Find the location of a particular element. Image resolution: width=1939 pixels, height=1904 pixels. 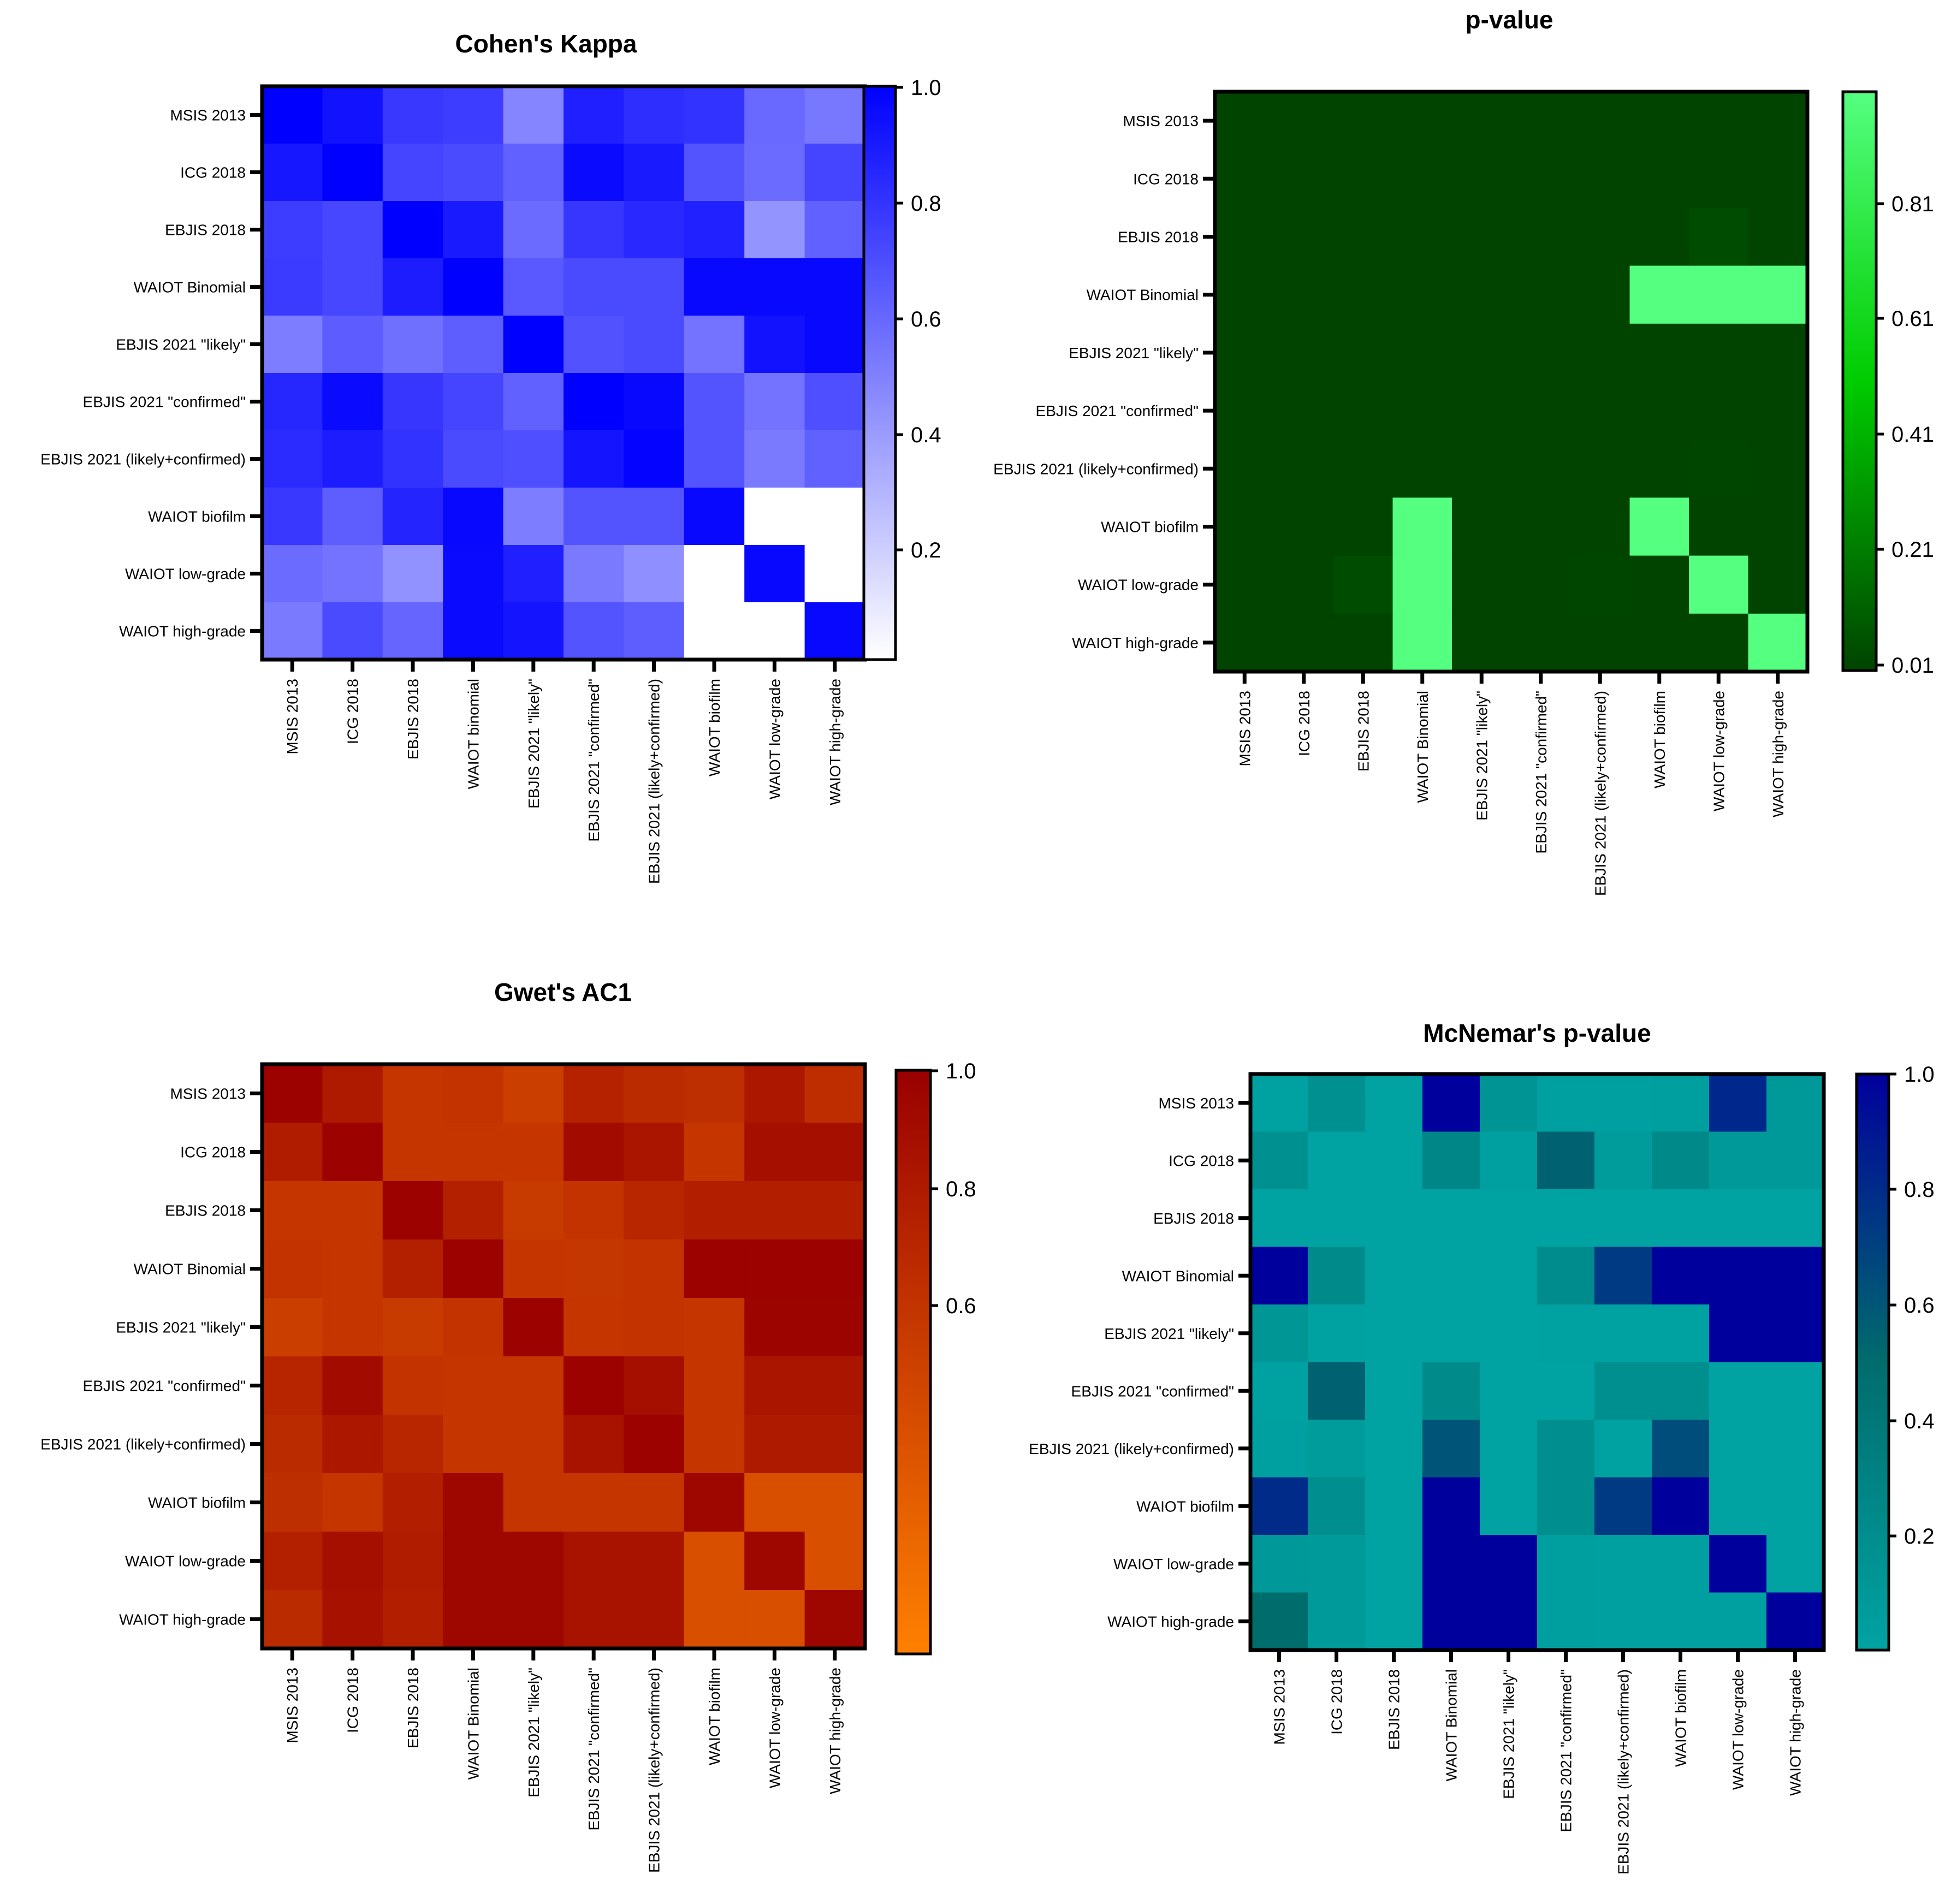

mcnemars-p-value-cell-r10-c3 is located at coordinates (1394, 1622).